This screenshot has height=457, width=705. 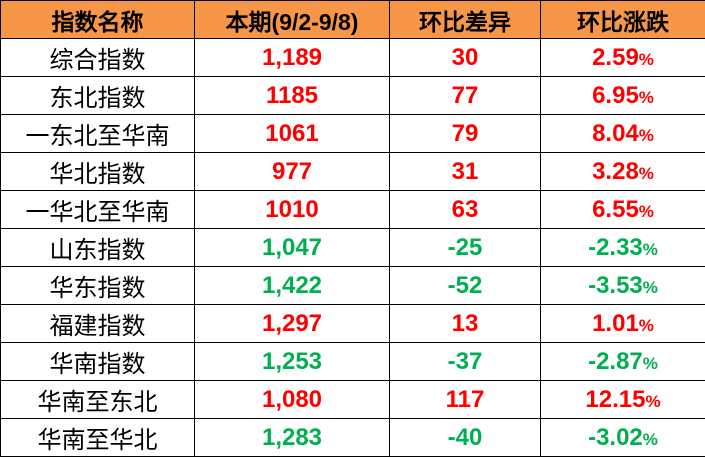 I want to click on header-current: 本期(9/2-9/8), so click(x=292, y=19).